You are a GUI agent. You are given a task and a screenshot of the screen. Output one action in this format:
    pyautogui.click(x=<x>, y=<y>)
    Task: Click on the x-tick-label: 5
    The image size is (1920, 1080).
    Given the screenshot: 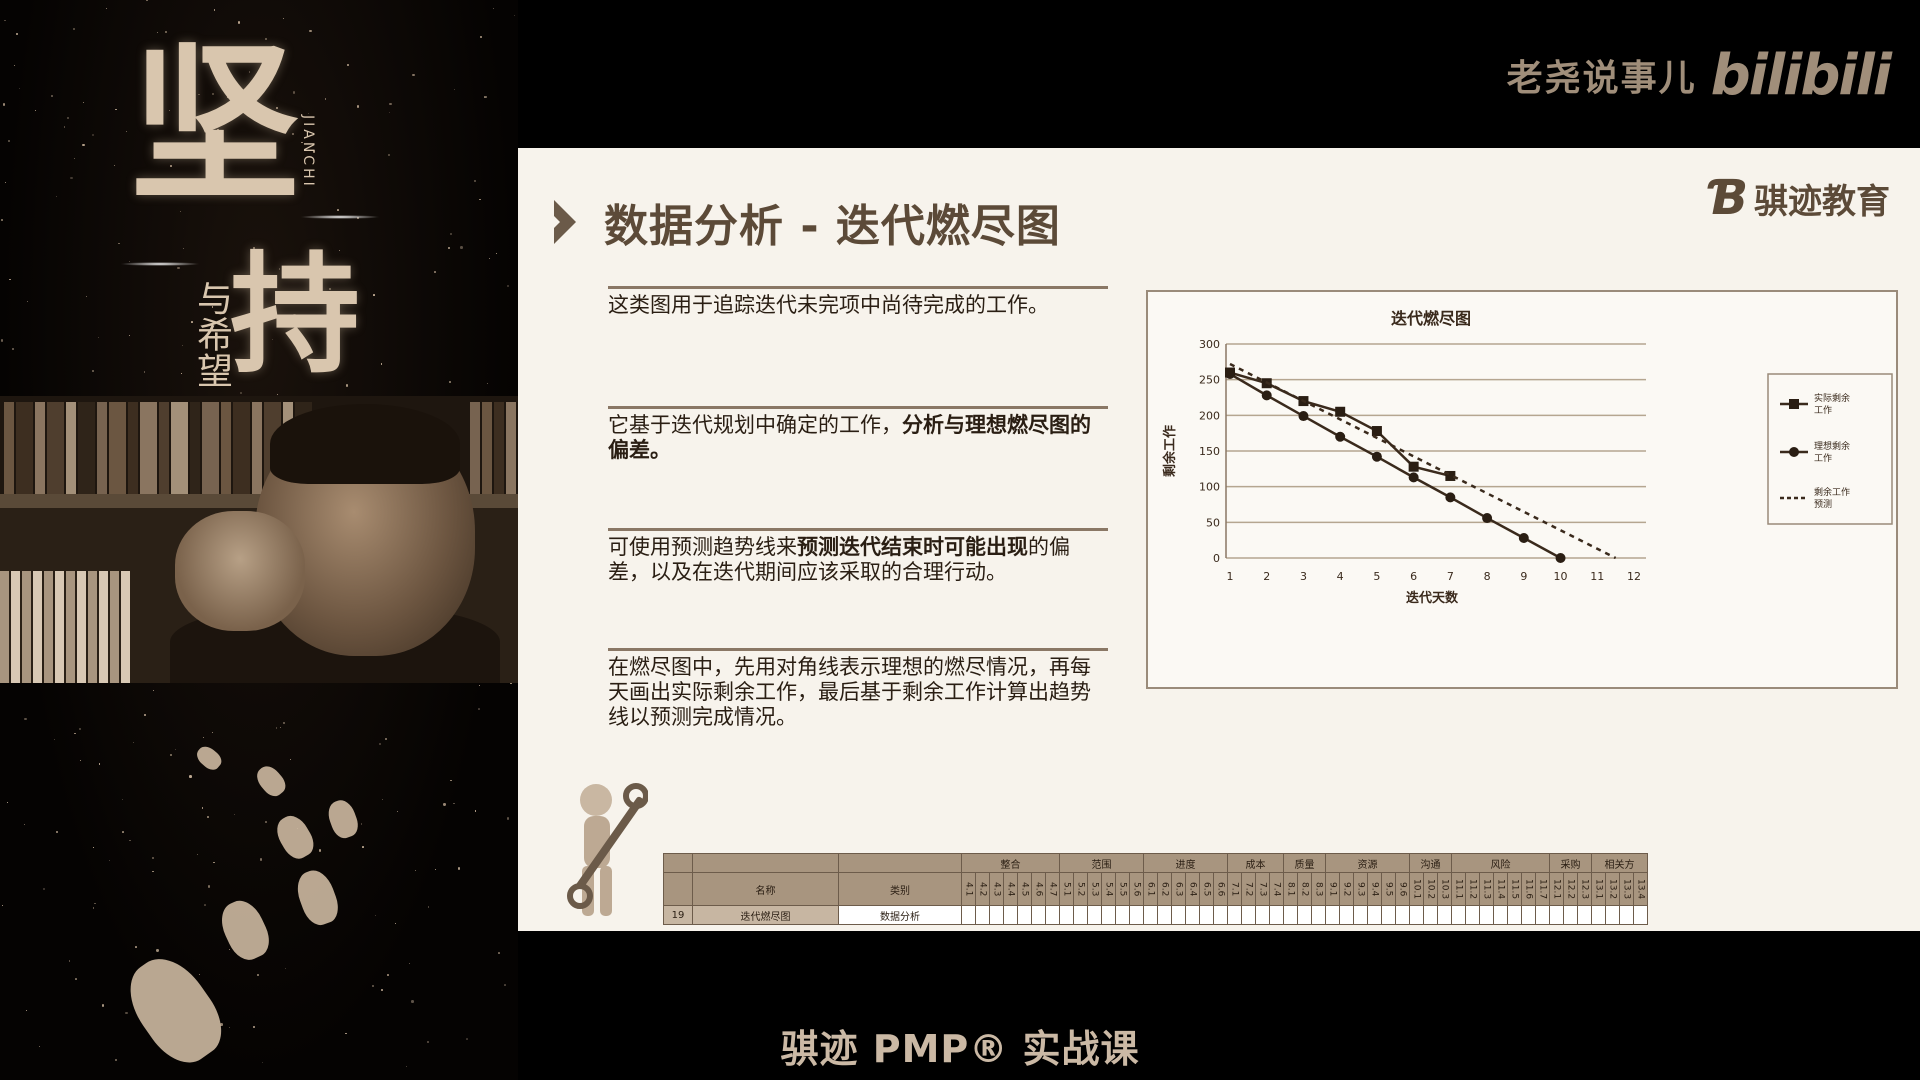 What is the action you would take?
    pyautogui.click(x=1376, y=576)
    